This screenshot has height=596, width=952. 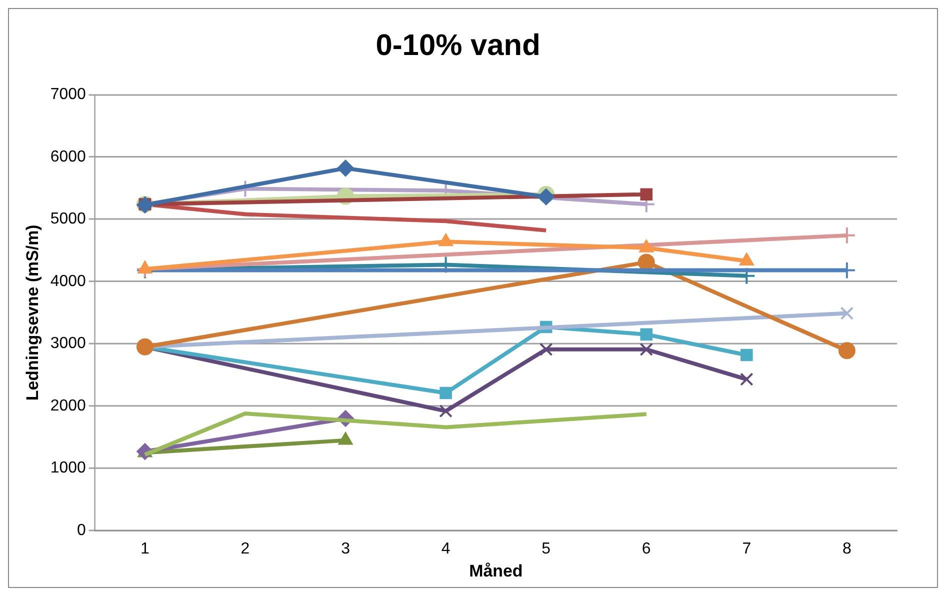 I want to click on x-tick-label: 7, so click(x=747, y=549).